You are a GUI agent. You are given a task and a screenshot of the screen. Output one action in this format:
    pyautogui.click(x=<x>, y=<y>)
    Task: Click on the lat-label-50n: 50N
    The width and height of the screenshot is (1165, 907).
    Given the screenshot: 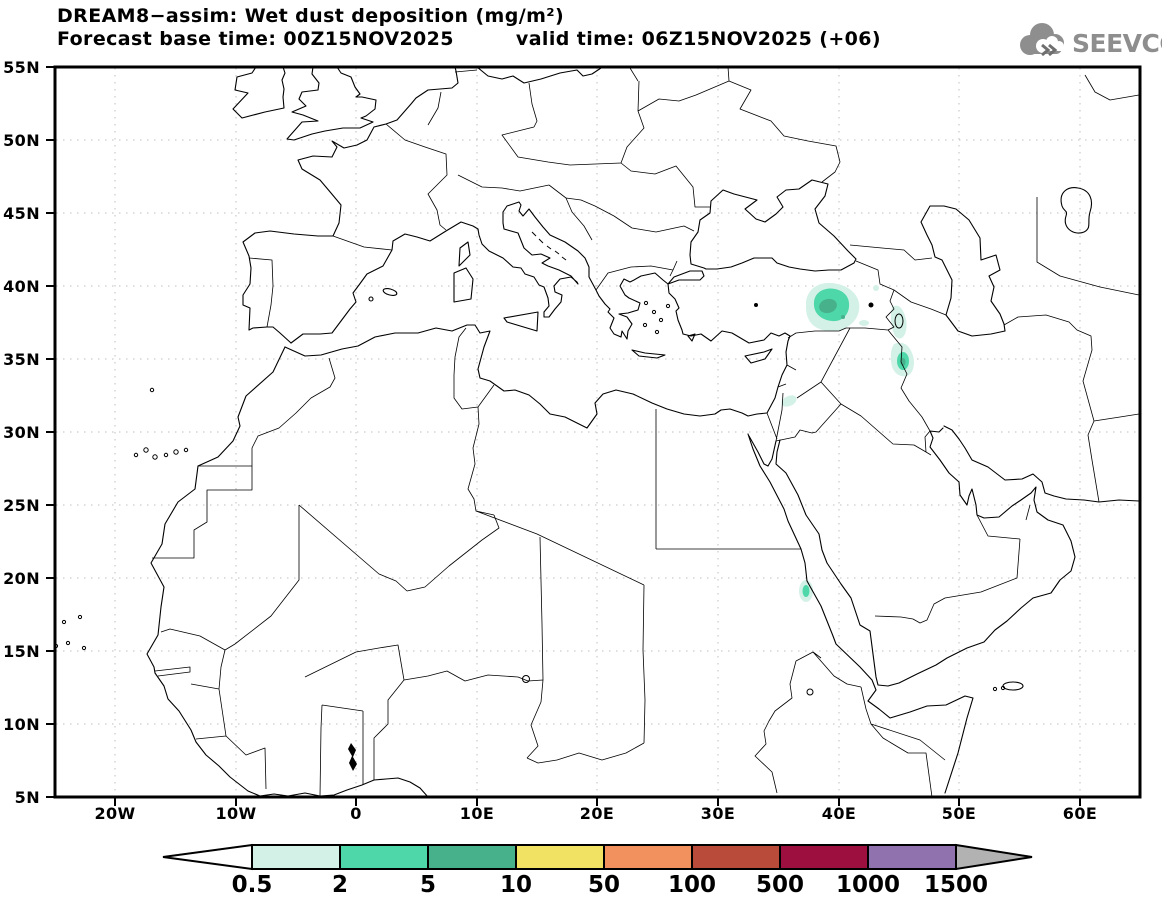 What is the action you would take?
    pyautogui.click(x=21, y=140)
    